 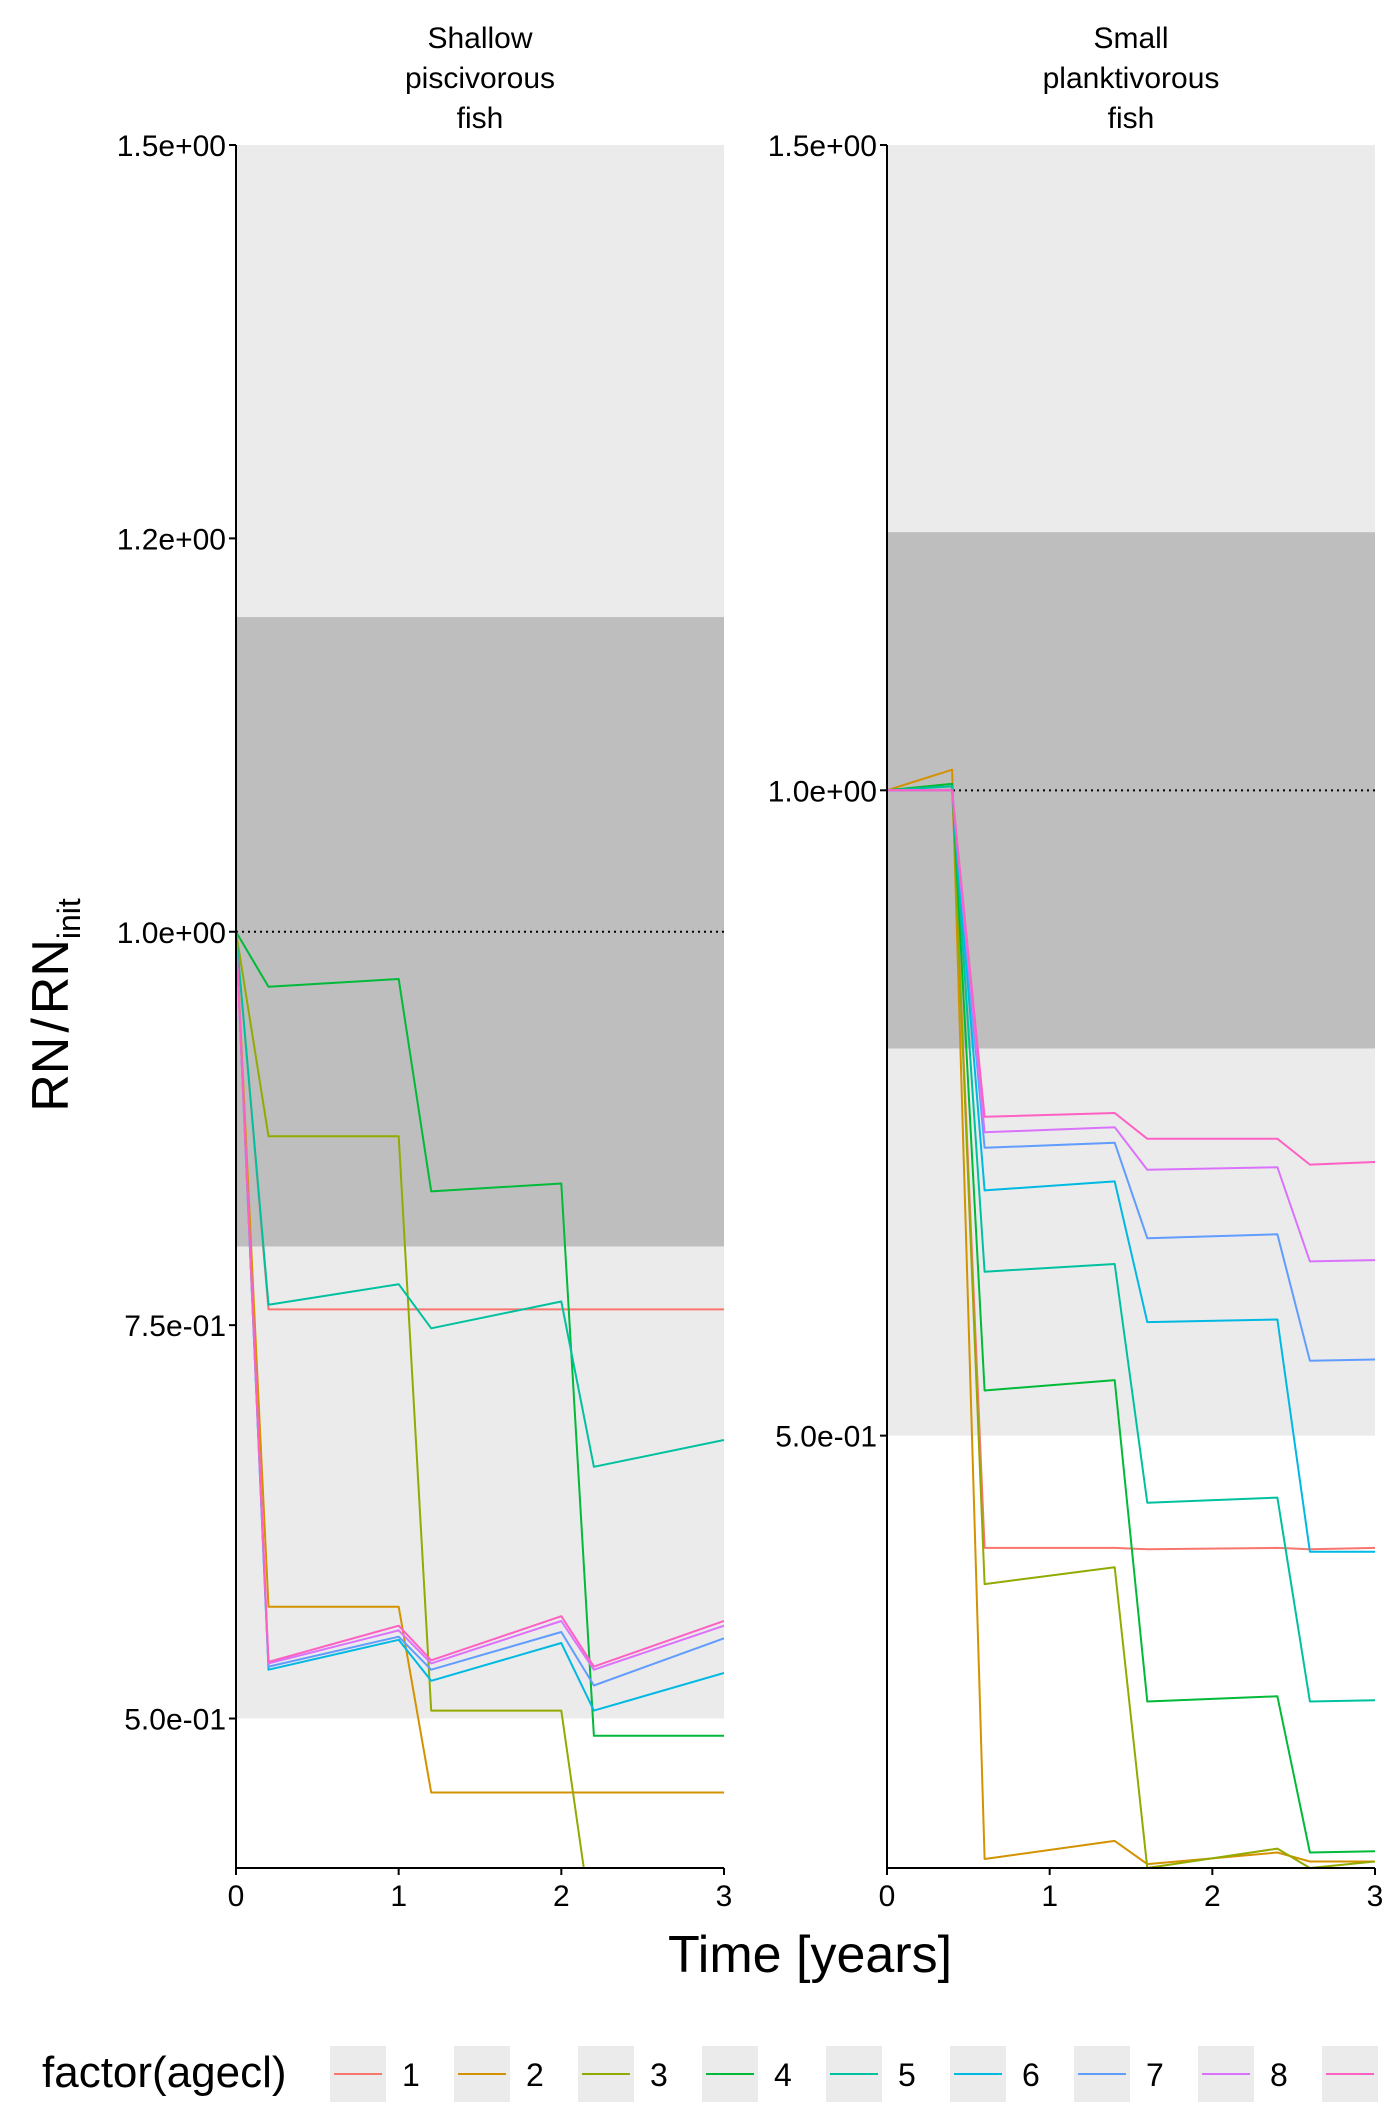 What do you see at coordinates (907, 2075) in the screenshot?
I see `legend-label: 5` at bounding box center [907, 2075].